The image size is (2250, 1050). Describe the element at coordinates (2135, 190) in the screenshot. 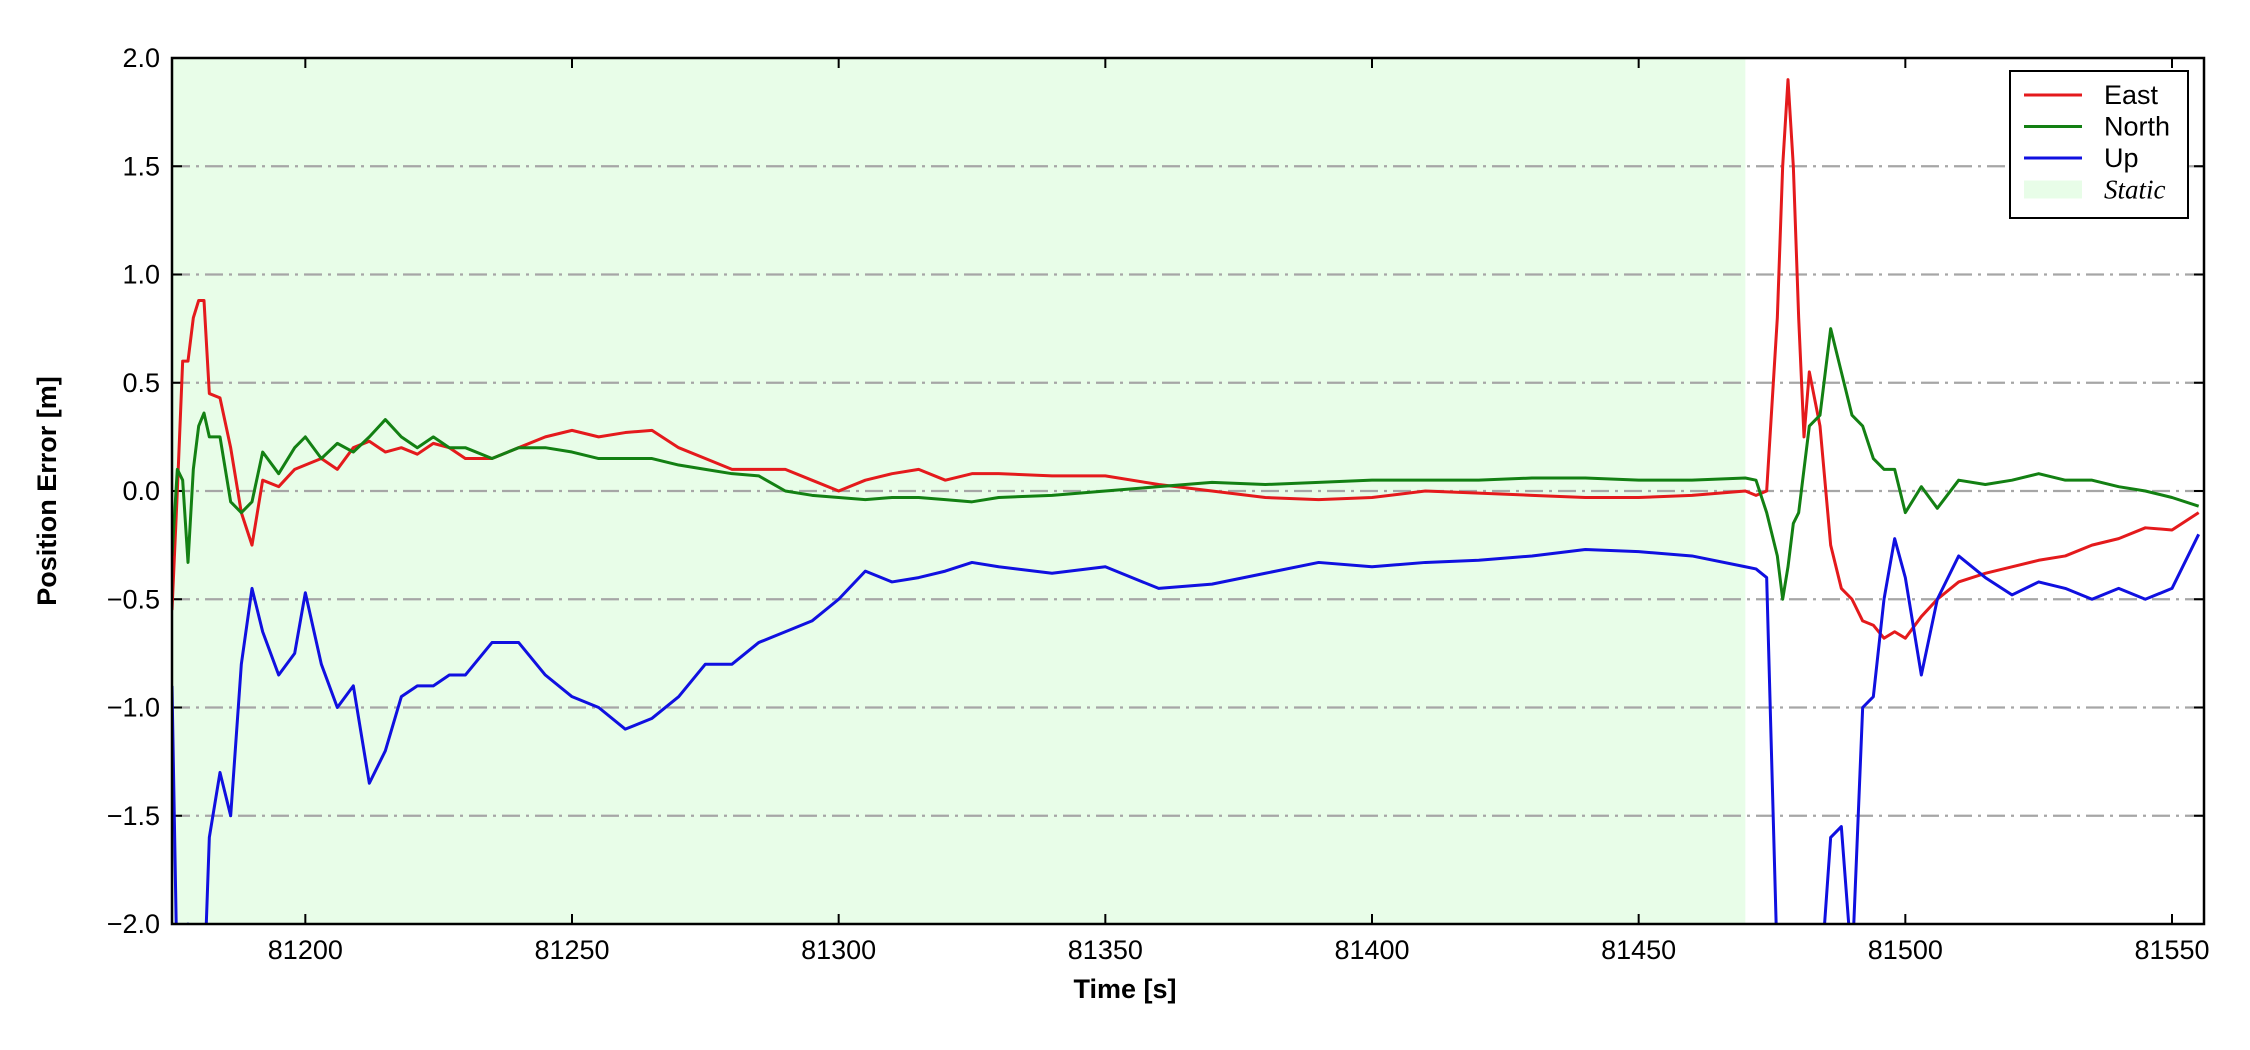

I see `legend-label: Static` at that location.